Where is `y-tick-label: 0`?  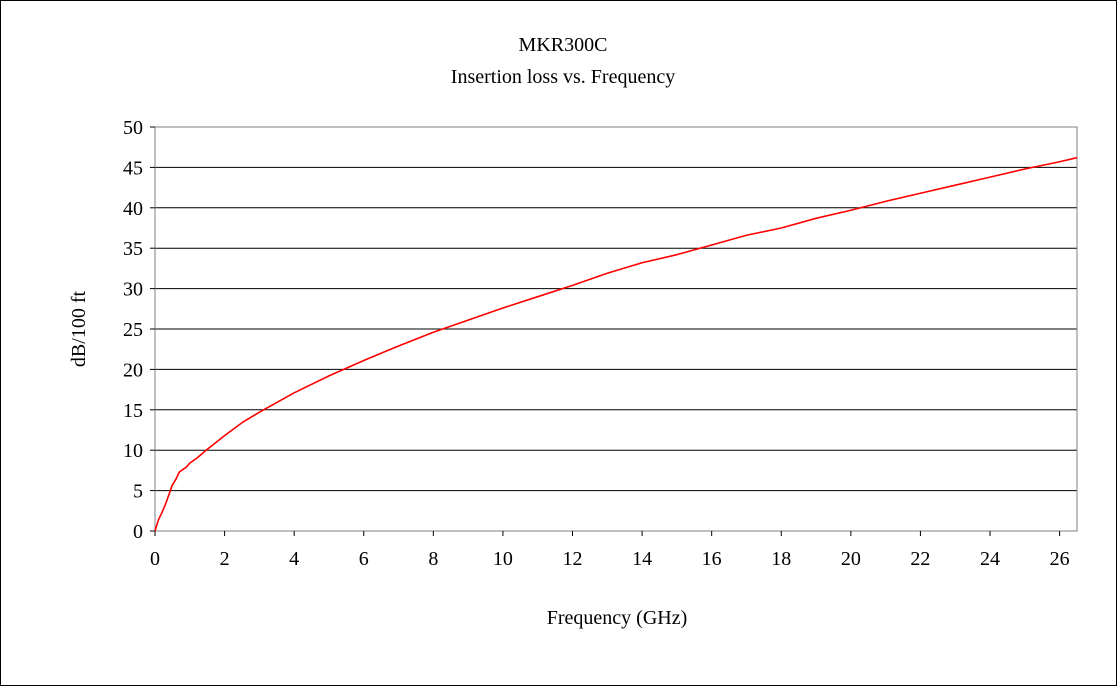
y-tick-label: 0 is located at coordinates (138, 532).